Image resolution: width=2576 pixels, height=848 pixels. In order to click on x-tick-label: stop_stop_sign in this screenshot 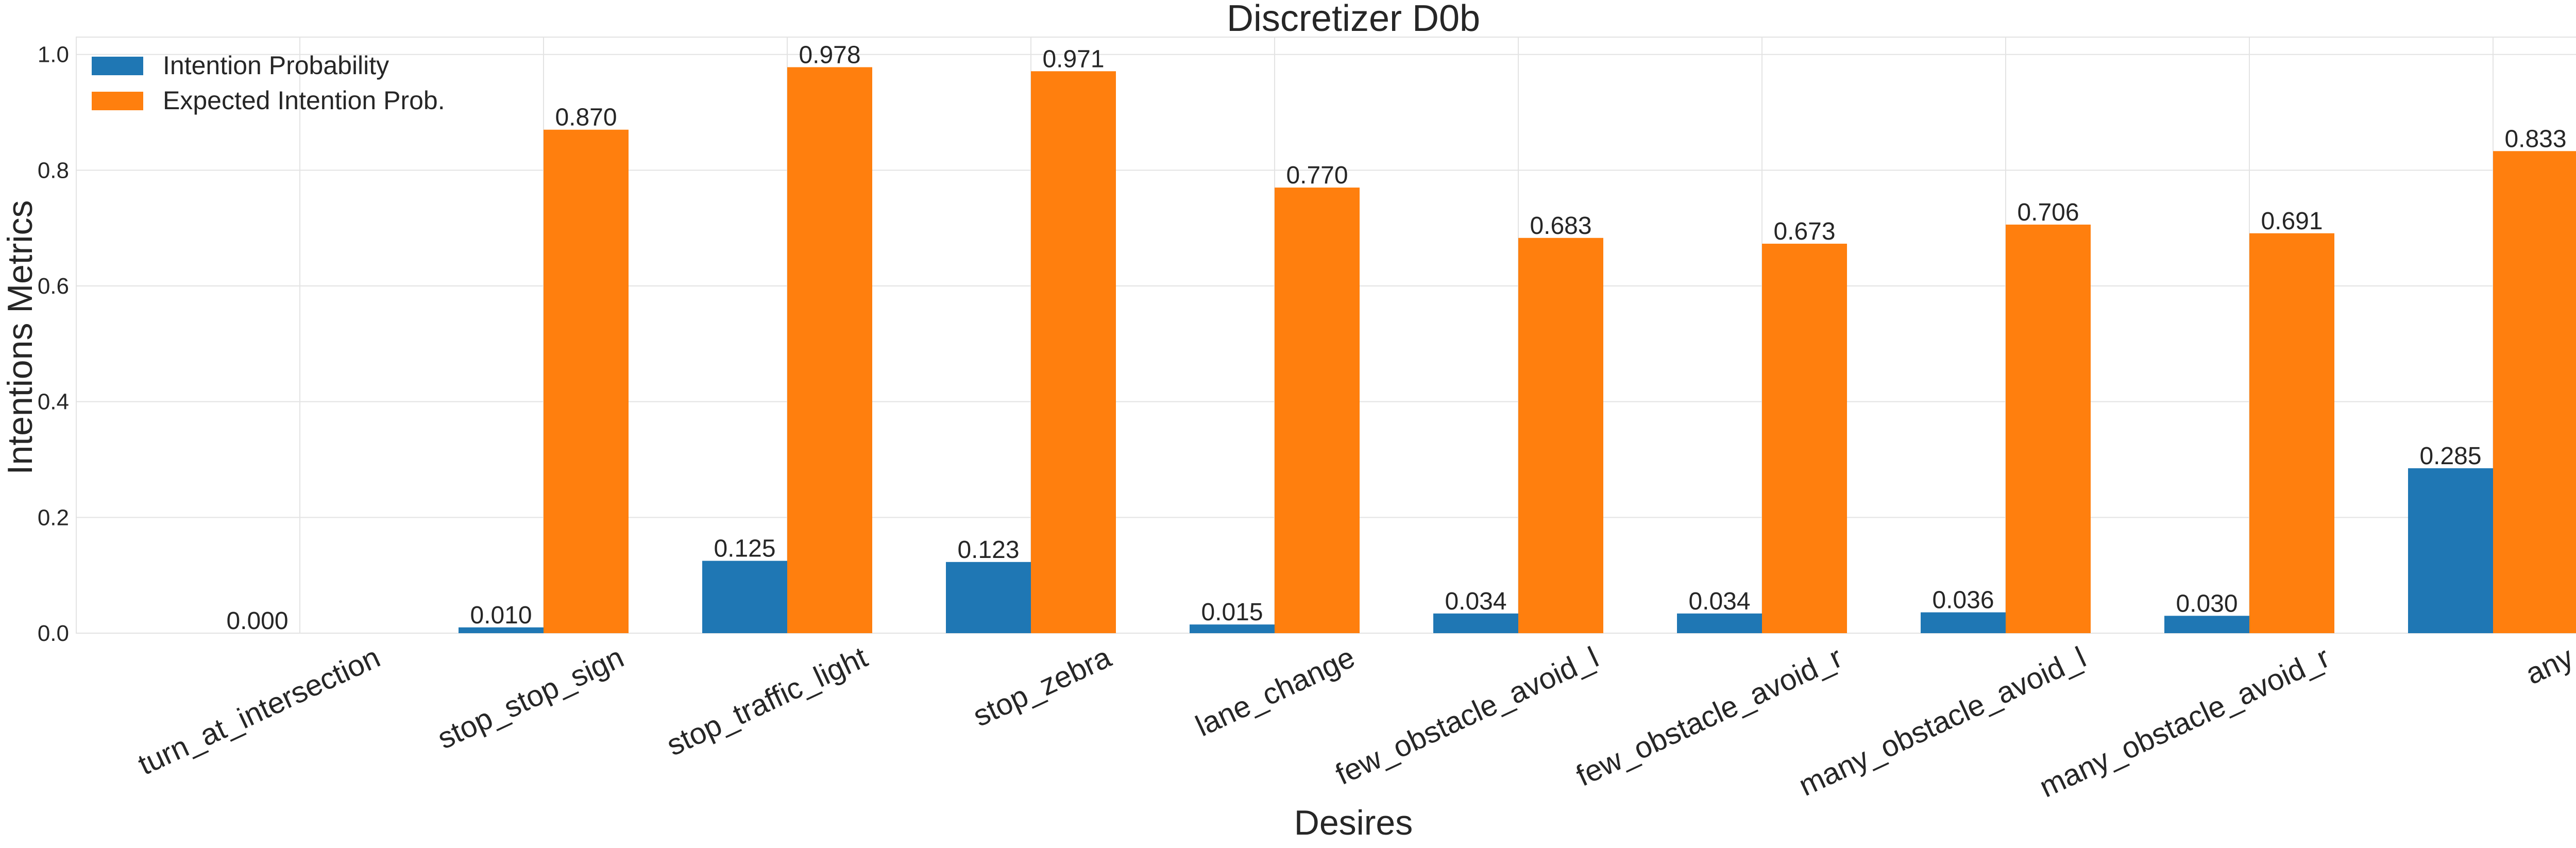, I will do `click(530, 698)`.